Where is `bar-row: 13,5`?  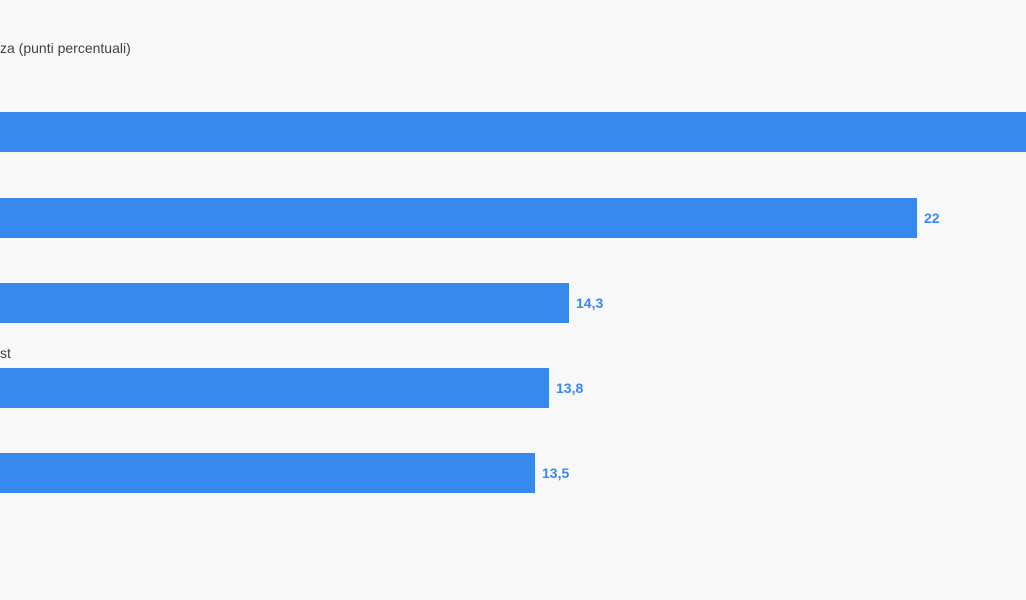 bar-row: 13,5 is located at coordinates (513, 473).